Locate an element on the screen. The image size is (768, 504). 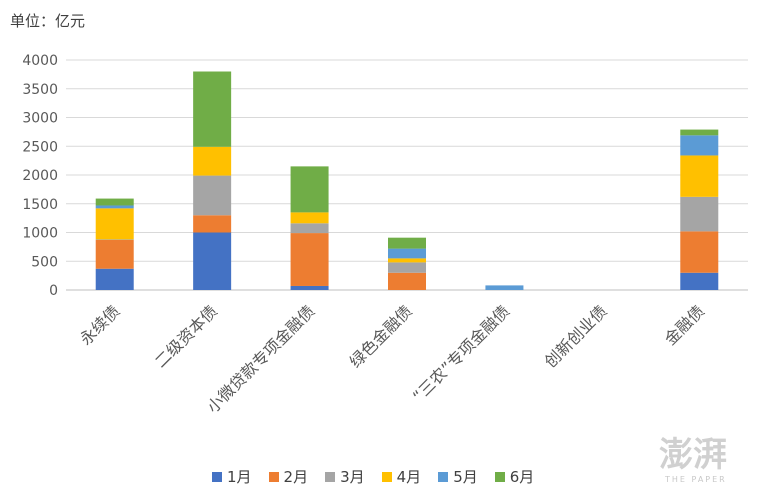
the-paper-logo: 澎湃 THE PAPER is located at coordinates (705, 458).